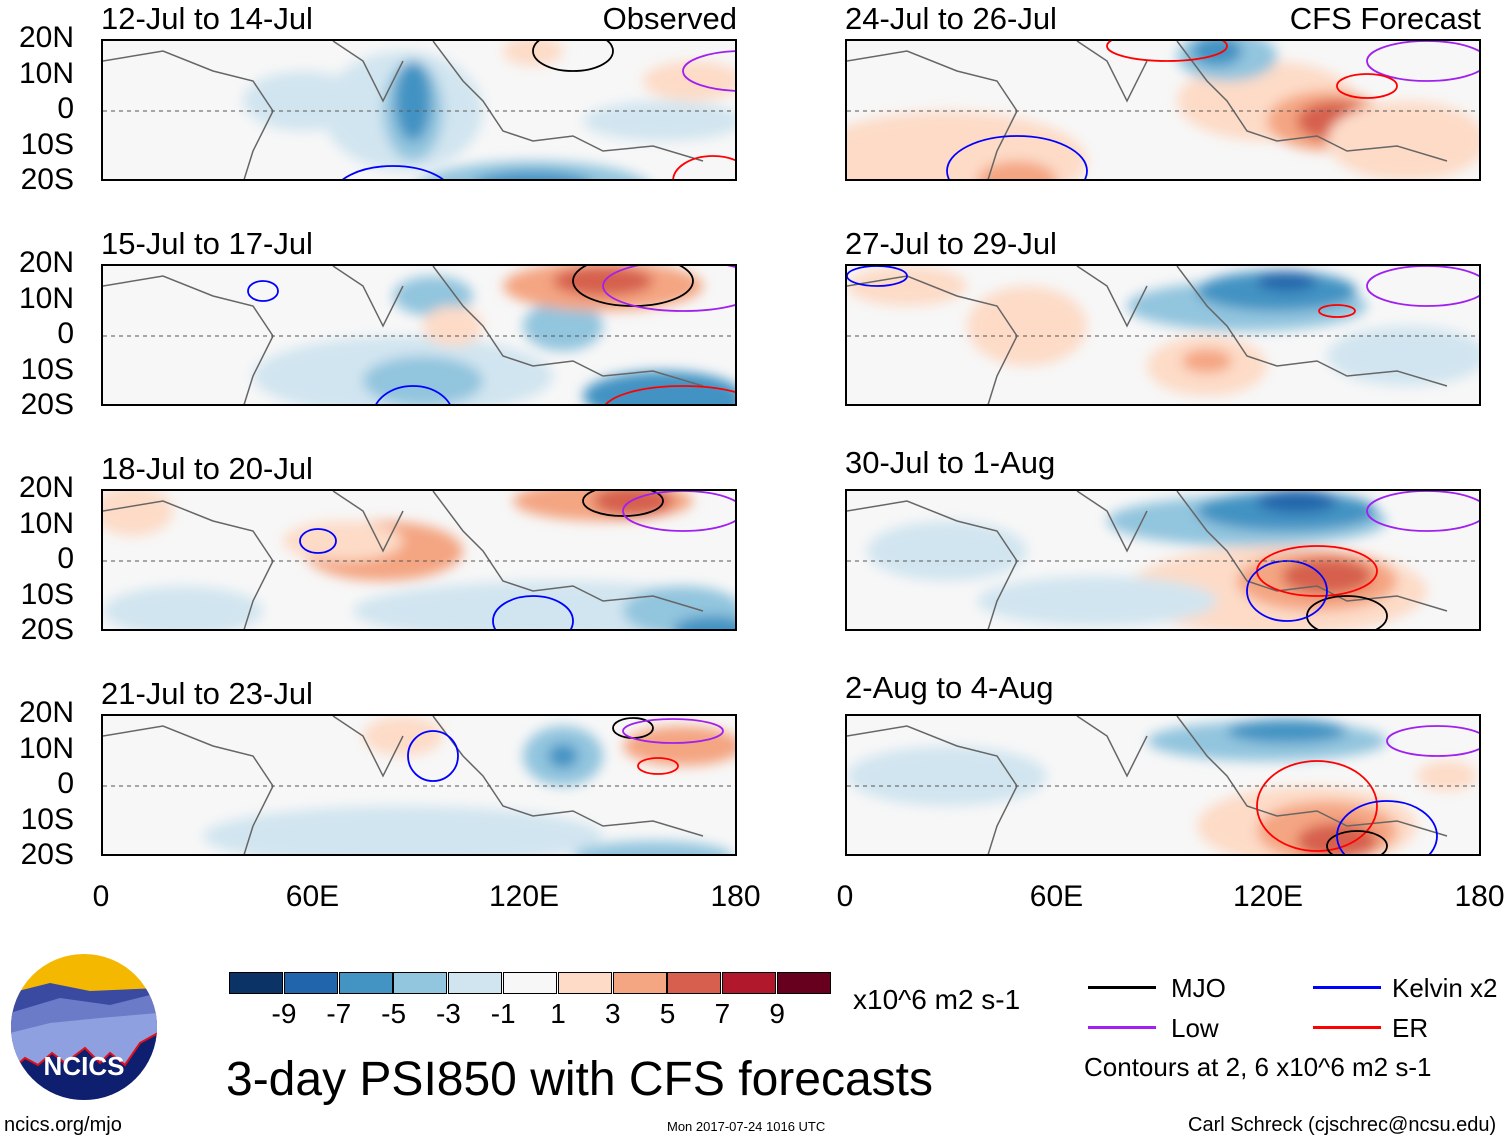 The width and height of the screenshot is (1510, 1142). I want to click on panel-title-right-2: 30-Jul to 1-Aug, so click(950, 462).